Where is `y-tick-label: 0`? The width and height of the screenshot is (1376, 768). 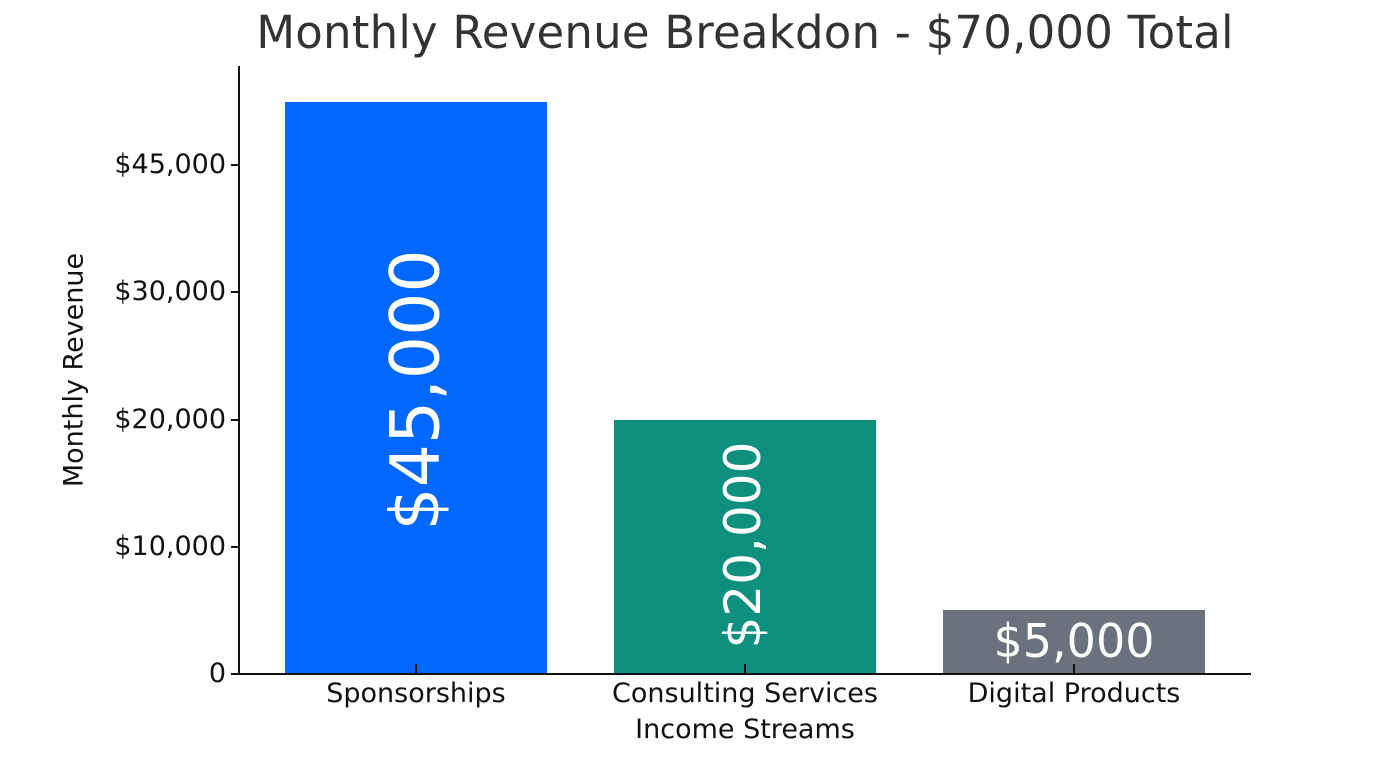 y-tick-label: 0 is located at coordinates (217, 673).